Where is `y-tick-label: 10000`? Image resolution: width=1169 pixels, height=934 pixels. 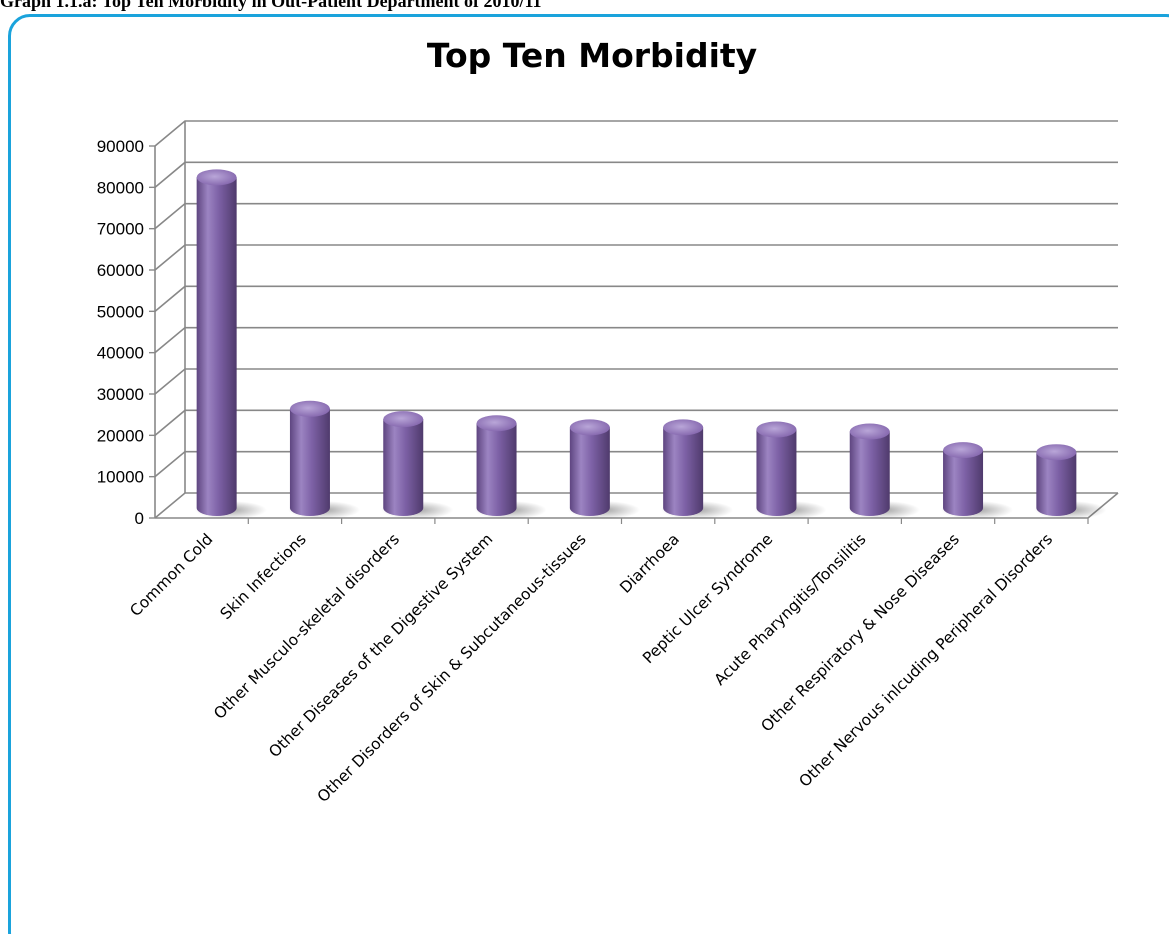 y-tick-label: 10000 is located at coordinates (120, 477).